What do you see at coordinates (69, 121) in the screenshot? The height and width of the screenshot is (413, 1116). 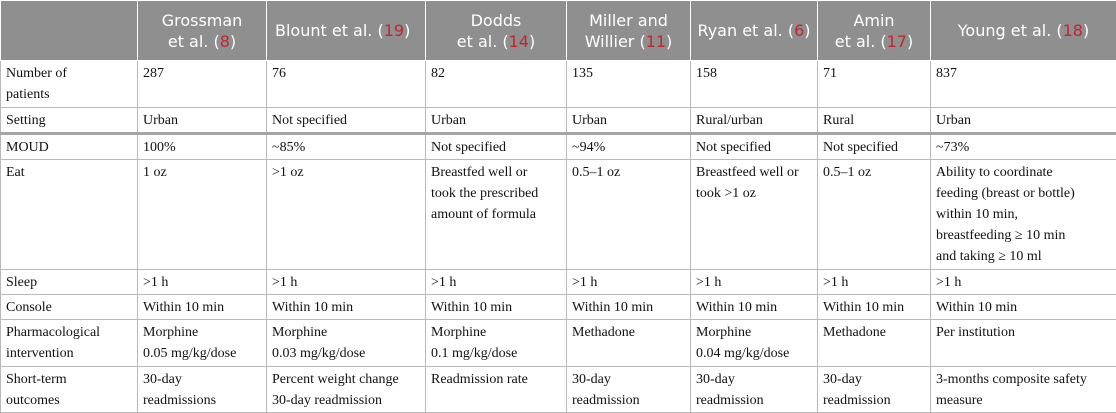 I see `row-label-setting: Setting` at bounding box center [69, 121].